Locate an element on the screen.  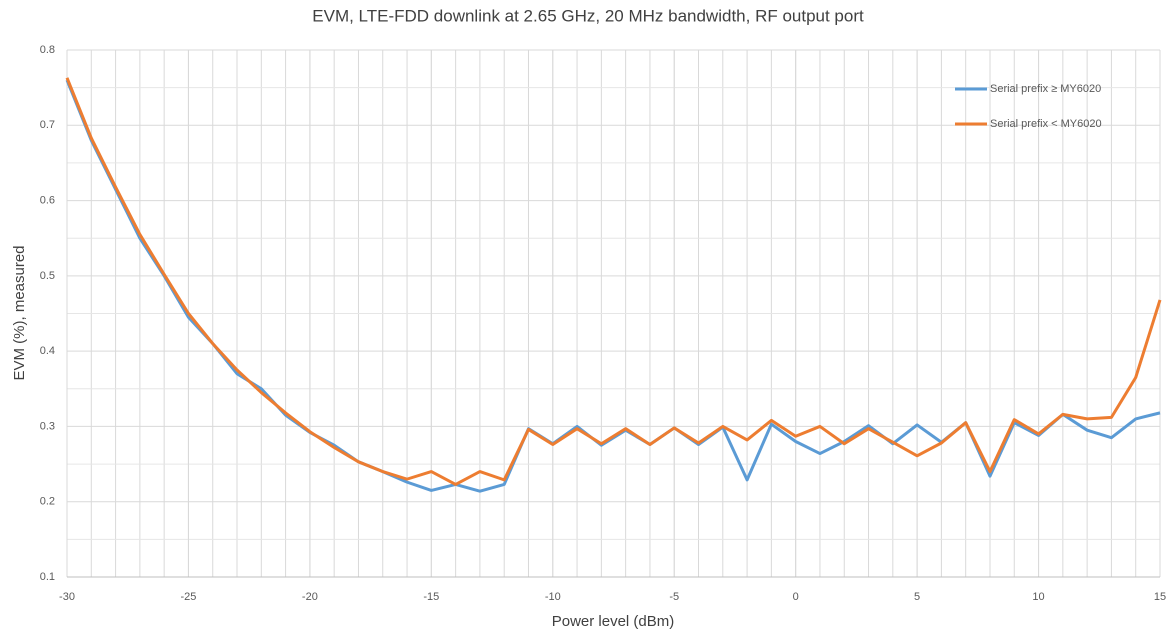
y-tick-label: 0.5 is located at coordinates (47, 276).